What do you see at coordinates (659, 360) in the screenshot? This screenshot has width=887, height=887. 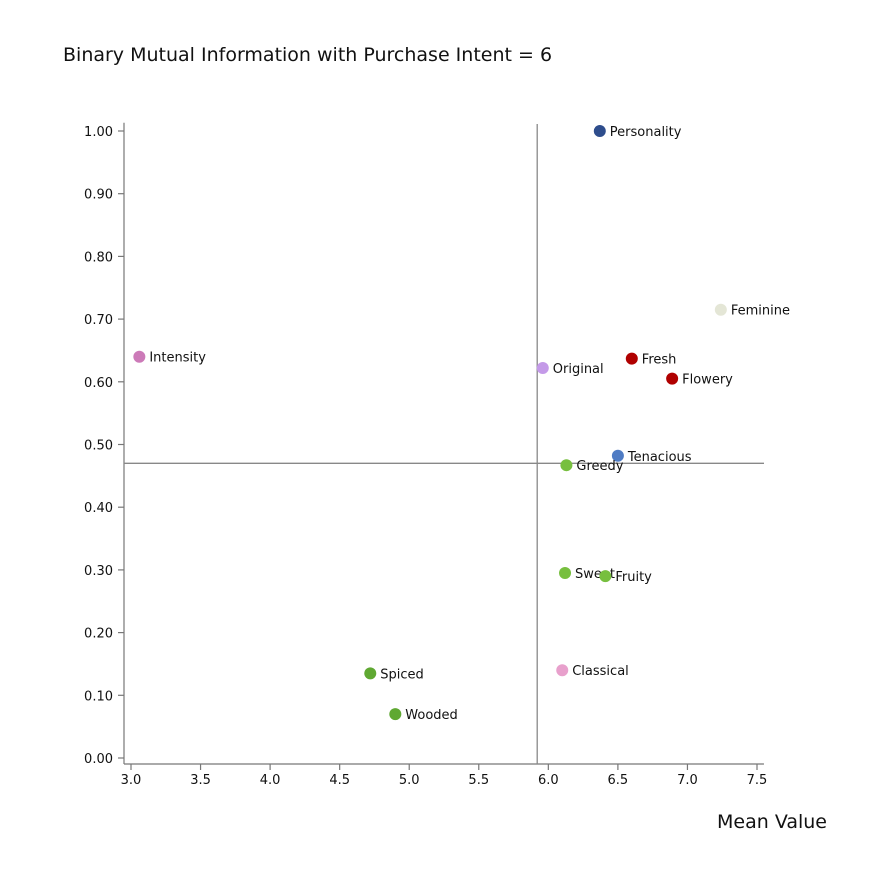 I see `data-point-label: Fresh` at bounding box center [659, 360].